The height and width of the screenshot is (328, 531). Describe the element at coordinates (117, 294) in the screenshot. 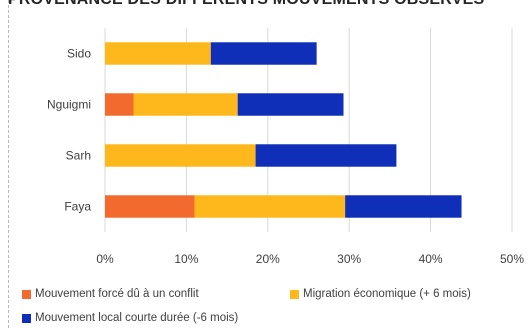

I see `legend-label-conflict: Mouvement forcé dû à un conflit` at that location.